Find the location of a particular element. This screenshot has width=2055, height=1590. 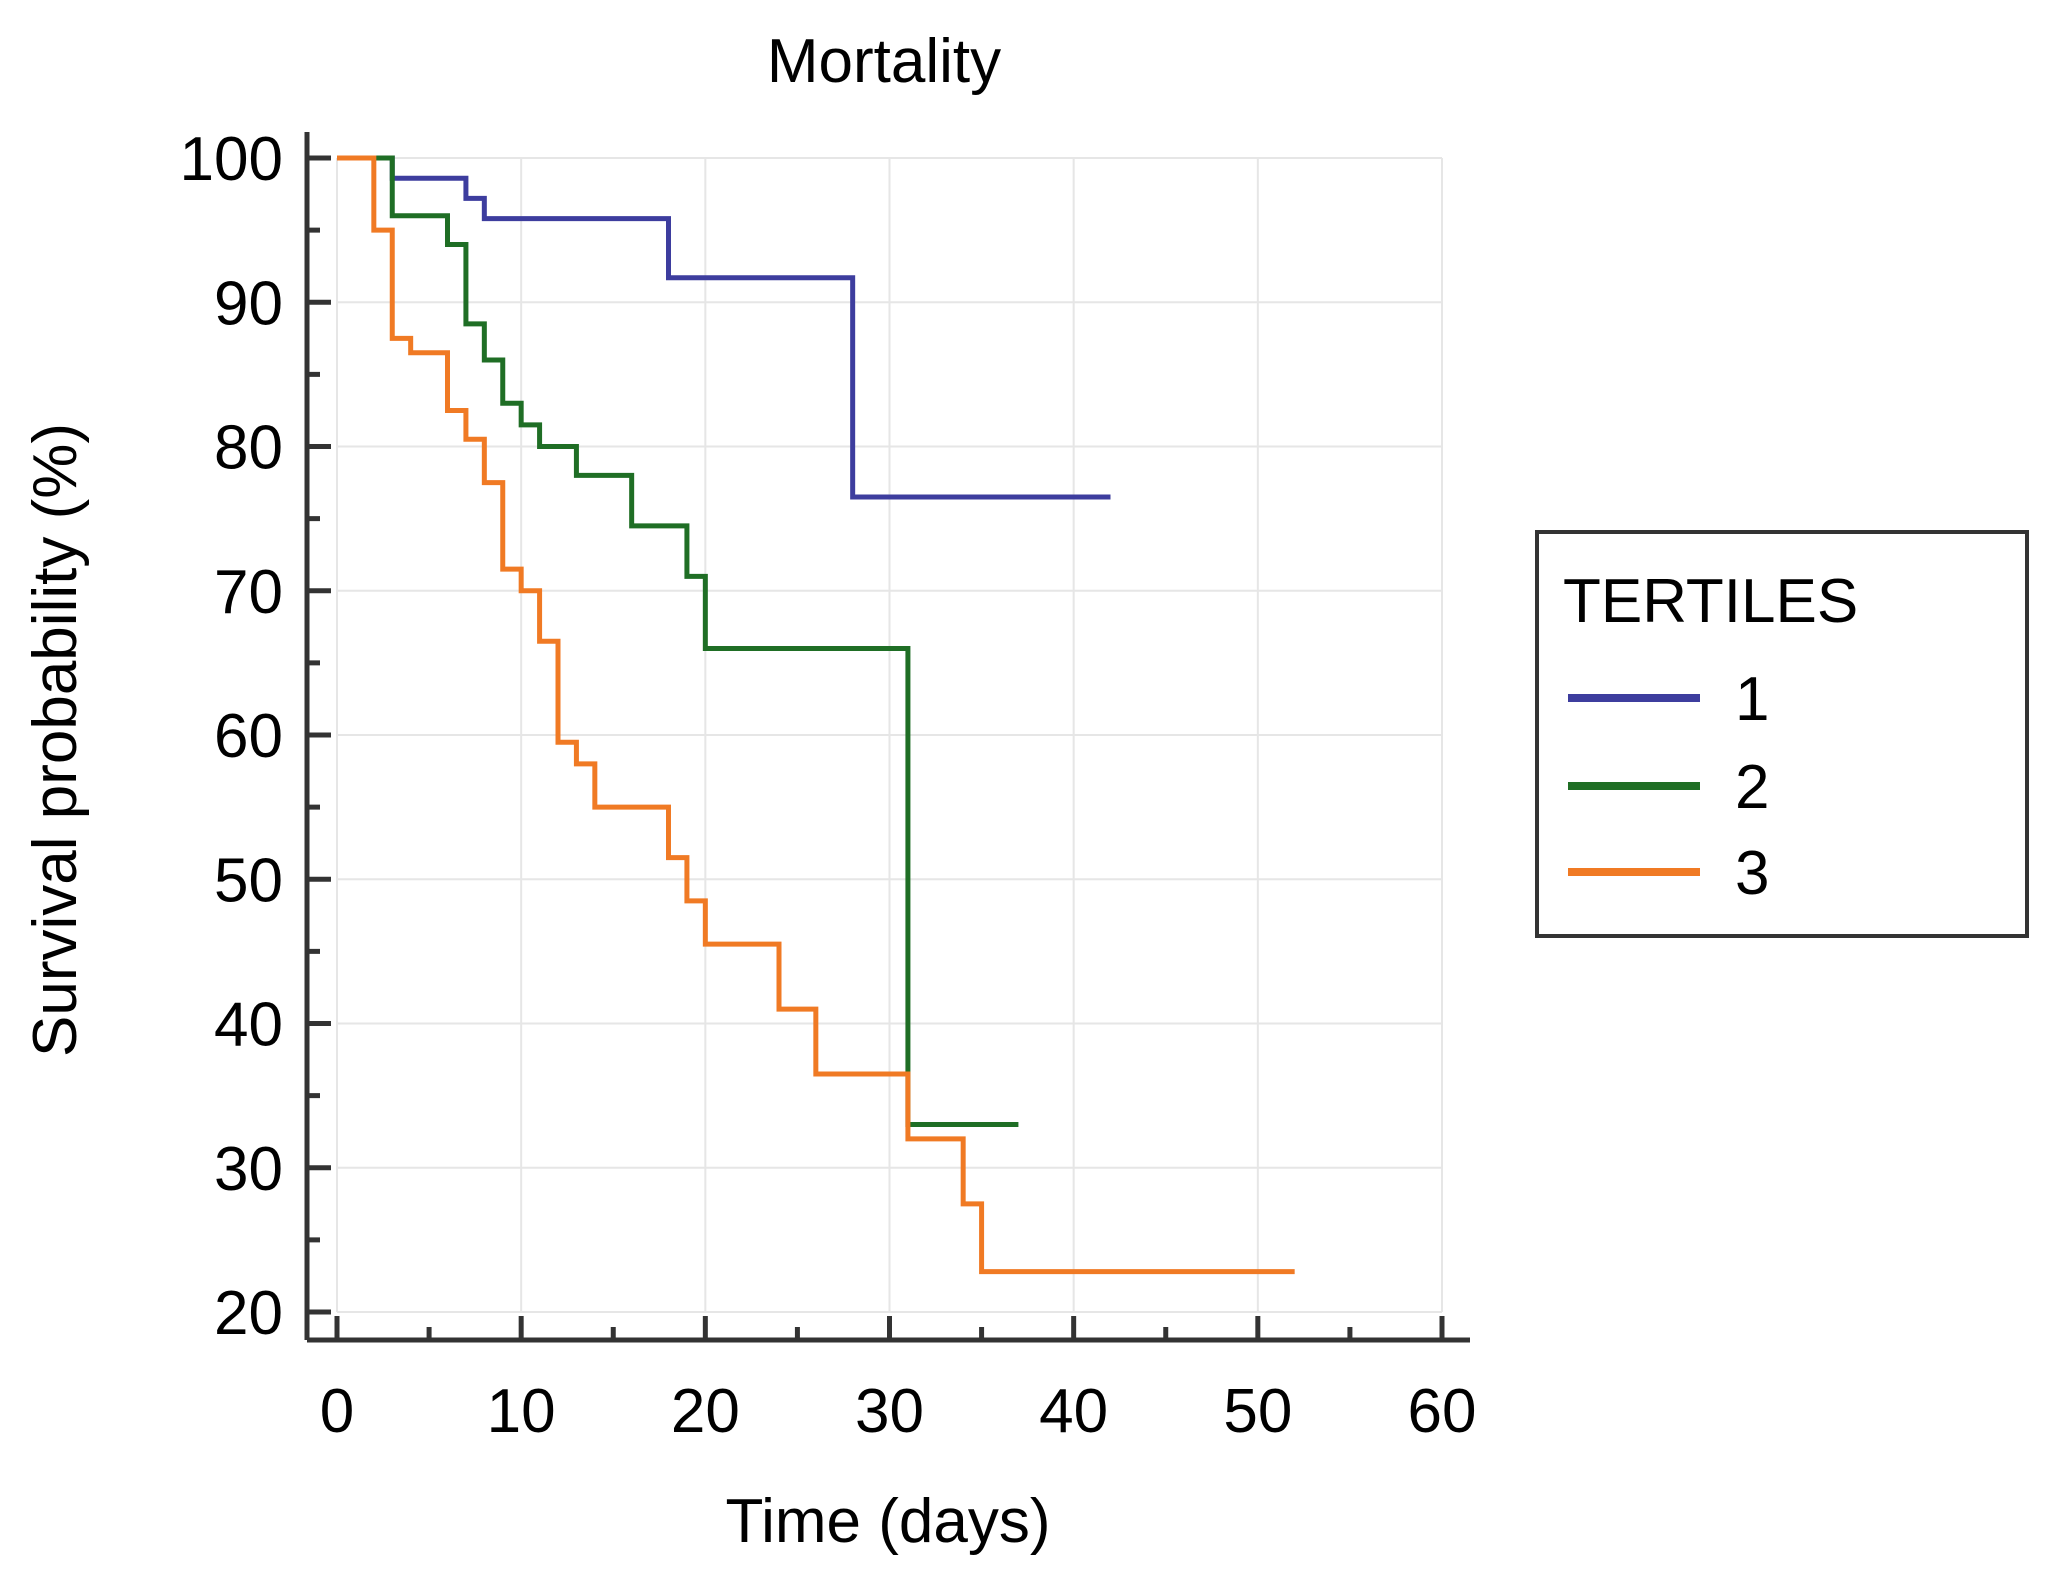

x-tick-label: 10 is located at coordinates (521, 1411).